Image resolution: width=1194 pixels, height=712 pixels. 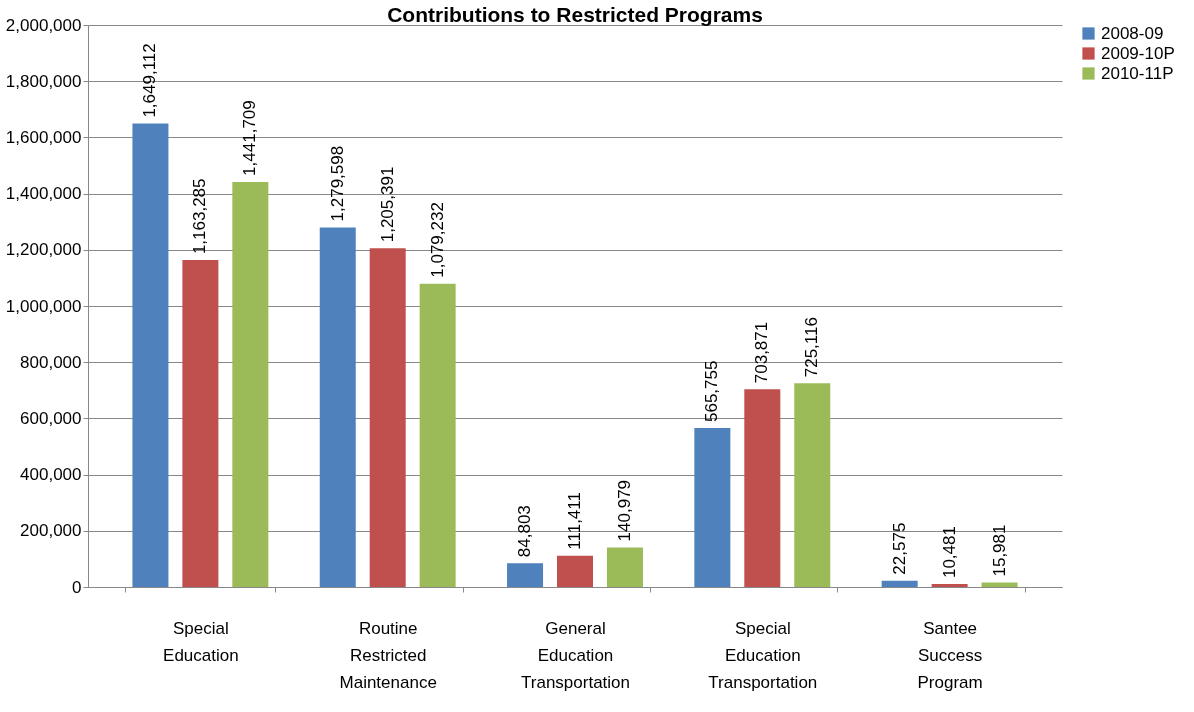 What do you see at coordinates (43, 306) in the screenshot?
I see `y-tick-label: 1,000,000` at bounding box center [43, 306].